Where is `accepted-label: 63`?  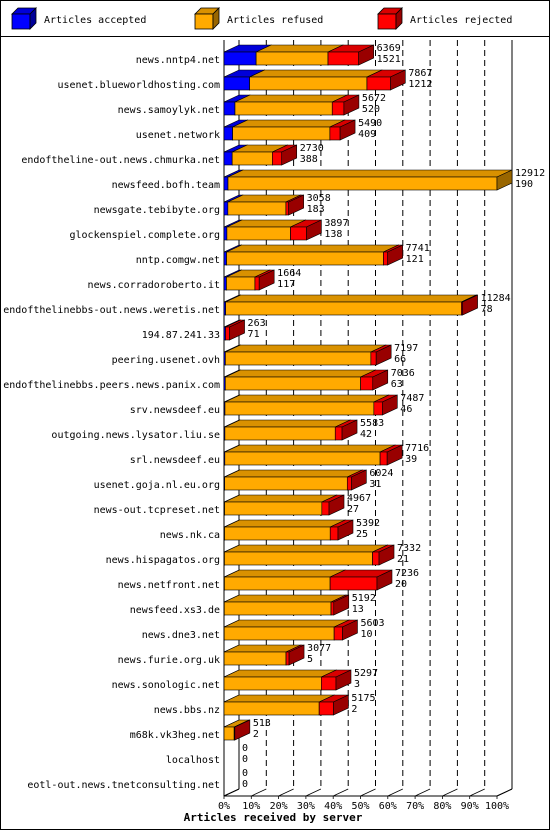 accepted-label: 63 is located at coordinates (397, 384).